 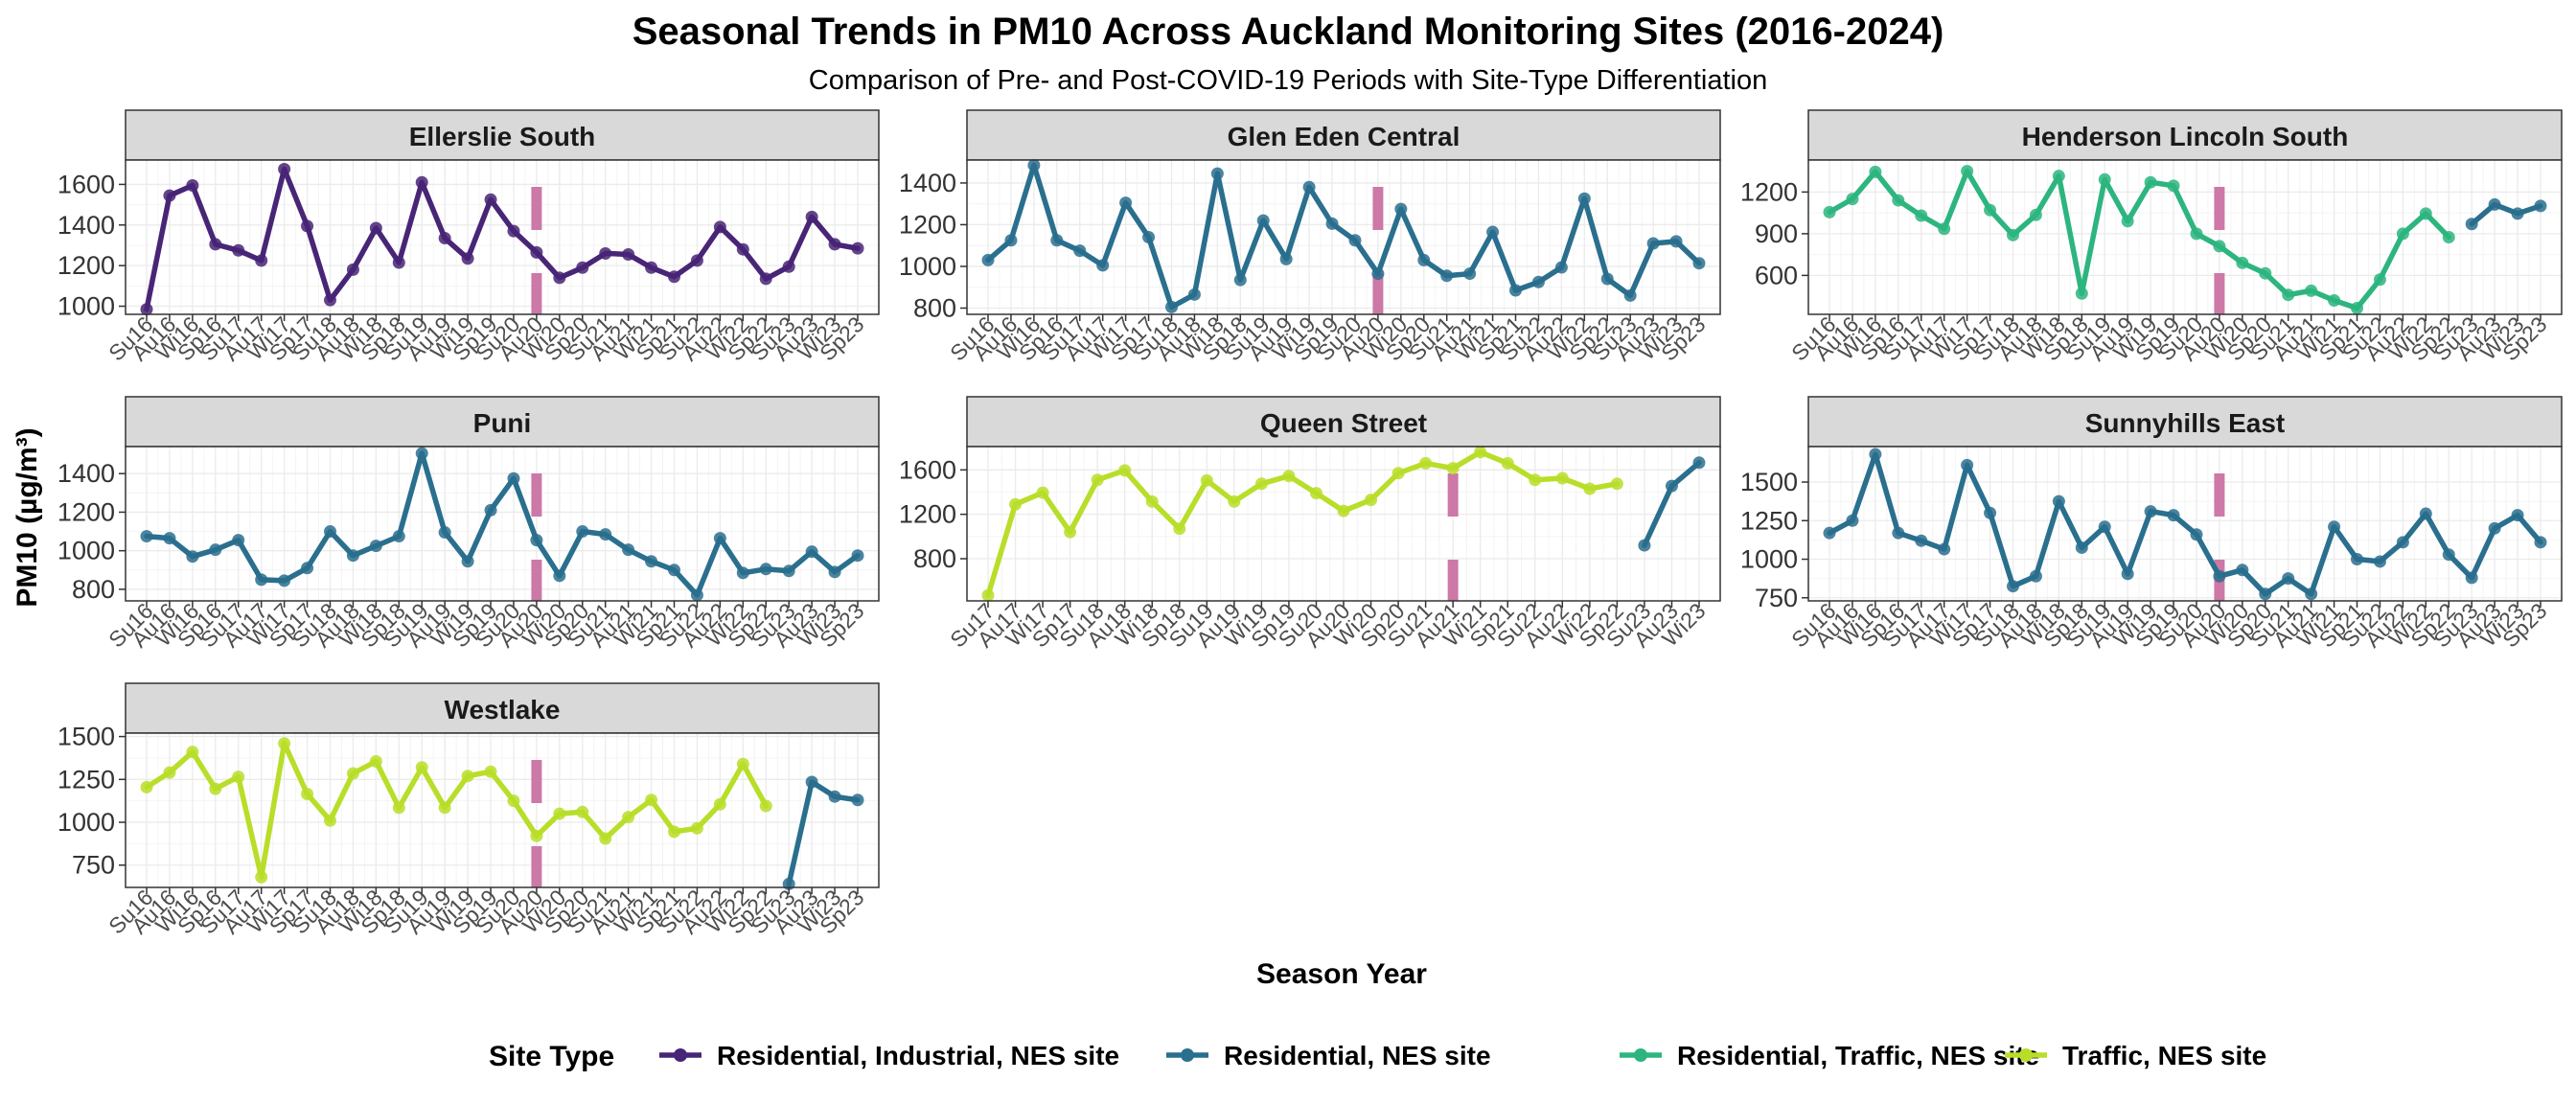 What do you see at coordinates (918, 1055) in the screenshot?
I see `legend-label: Residential, Industrial, NES site` at bounding box center [918, 1055].